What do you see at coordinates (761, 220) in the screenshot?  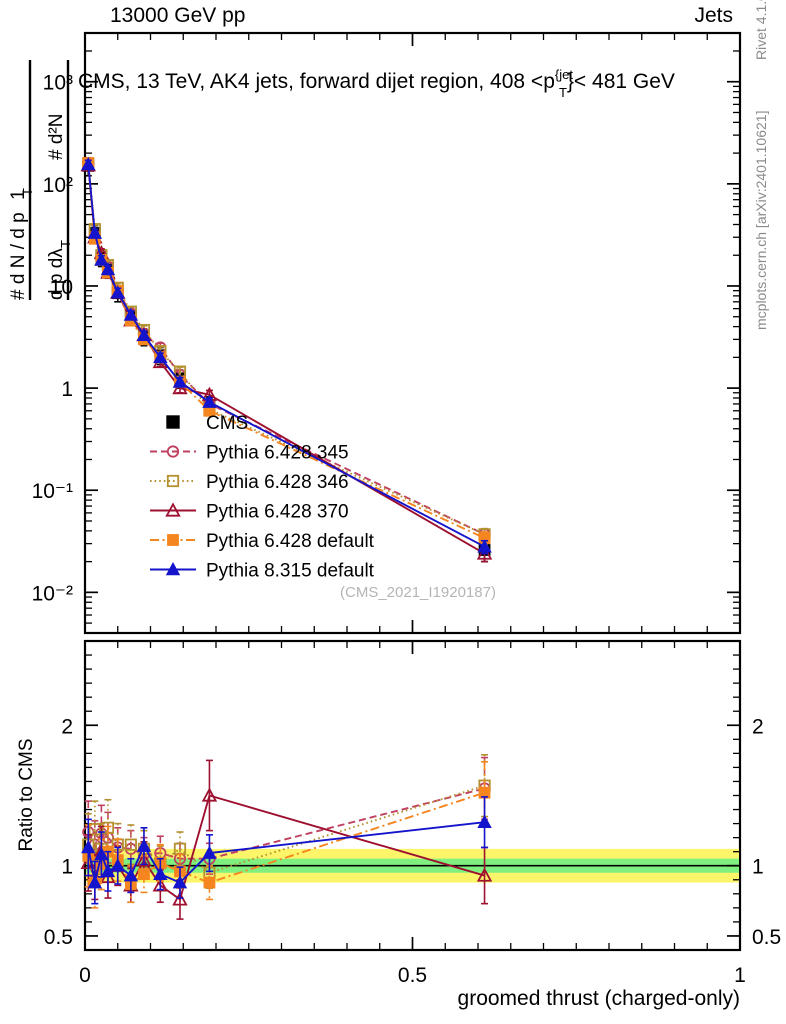 I see `side-text-mcplots: mcplots.cern.ch [arXiv:2401.10621]` at bounding box center [761, 220].